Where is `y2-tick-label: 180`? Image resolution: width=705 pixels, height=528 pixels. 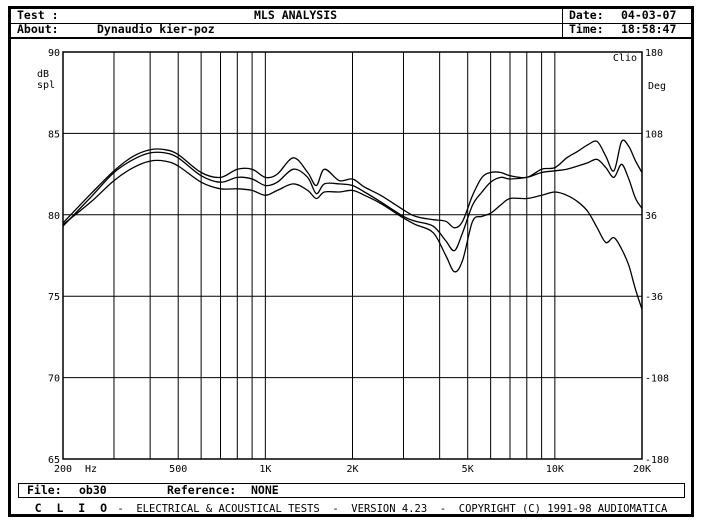
y2-tick-label: 180 is located at coordinates (654, 53).